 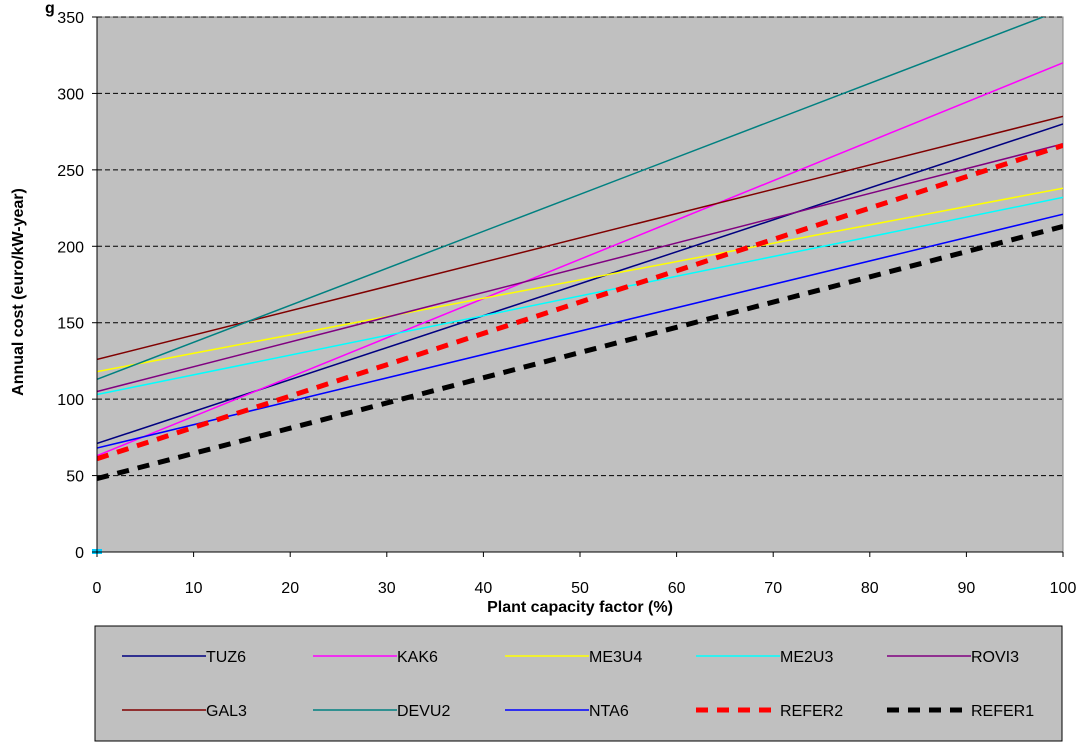 I want to click on legend-label-devu2: DEVU2, so click(x=423, y=711).